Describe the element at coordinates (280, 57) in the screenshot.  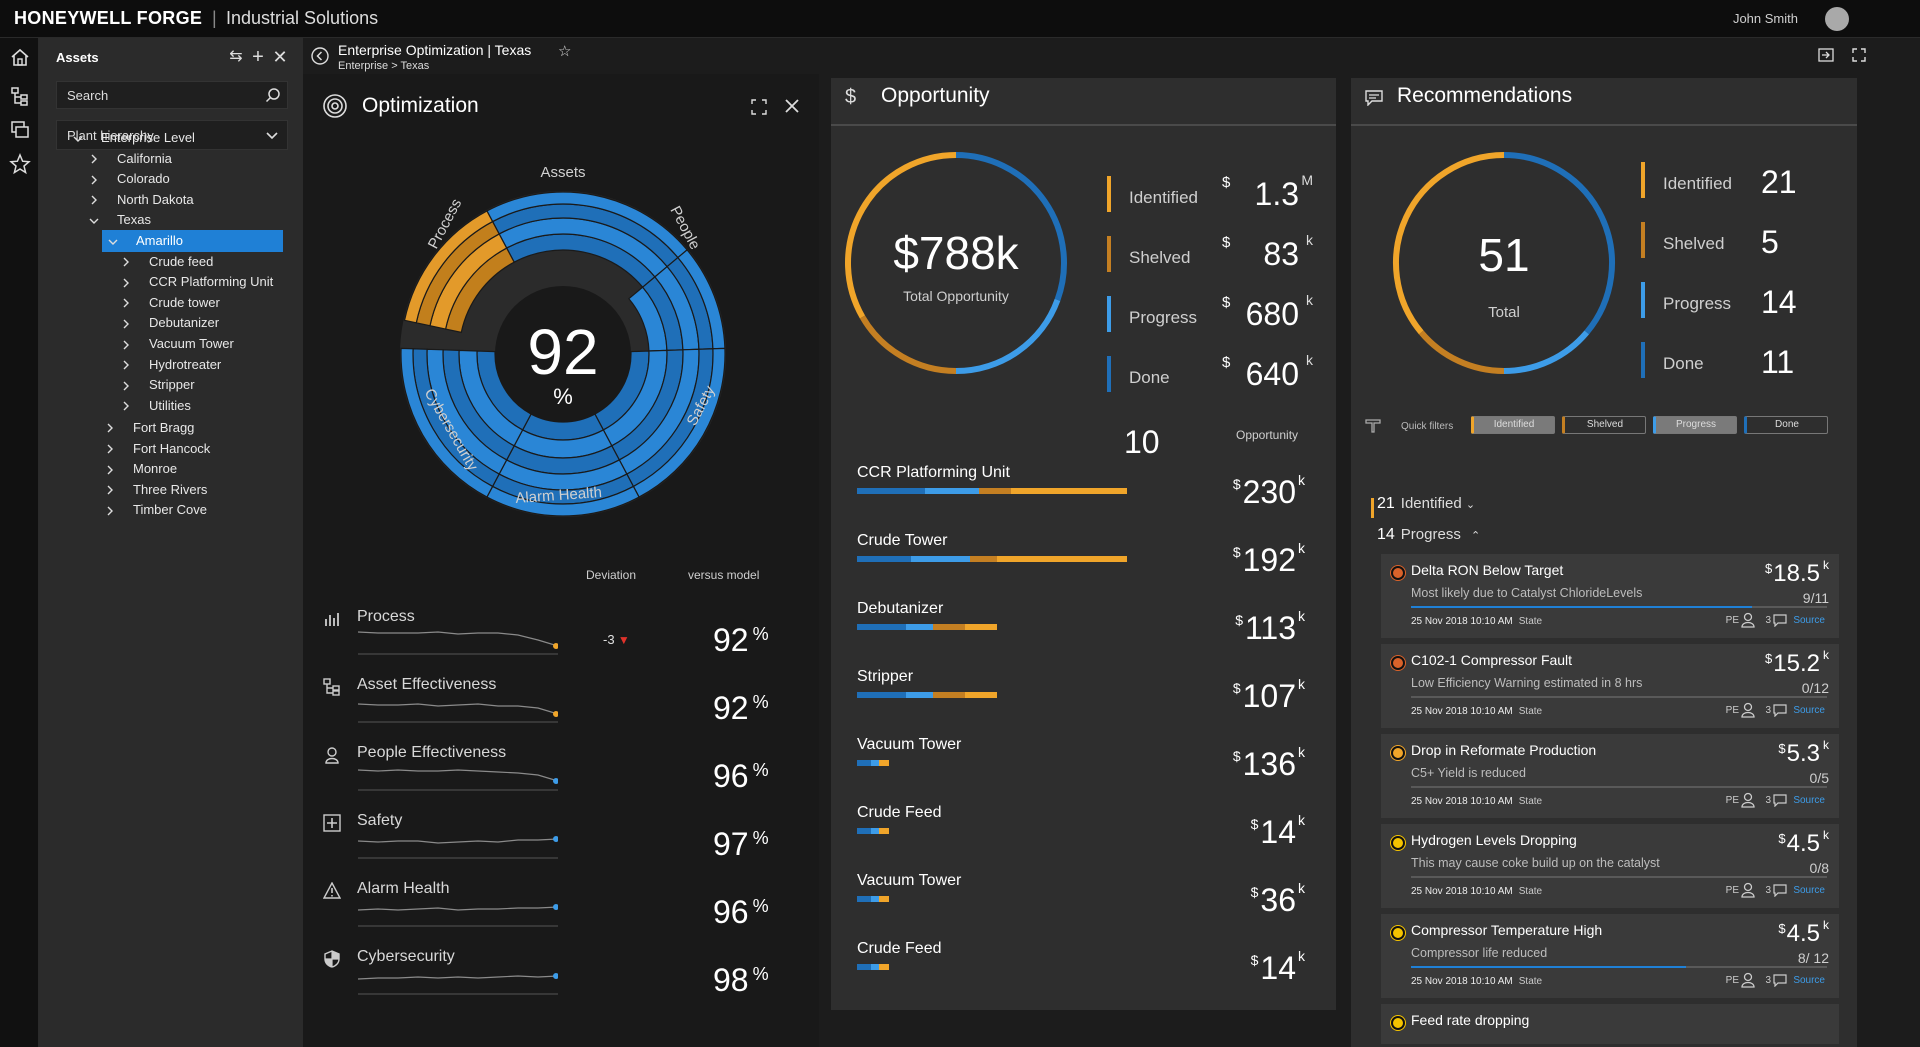
I see `close-icon: ✕` at that location.